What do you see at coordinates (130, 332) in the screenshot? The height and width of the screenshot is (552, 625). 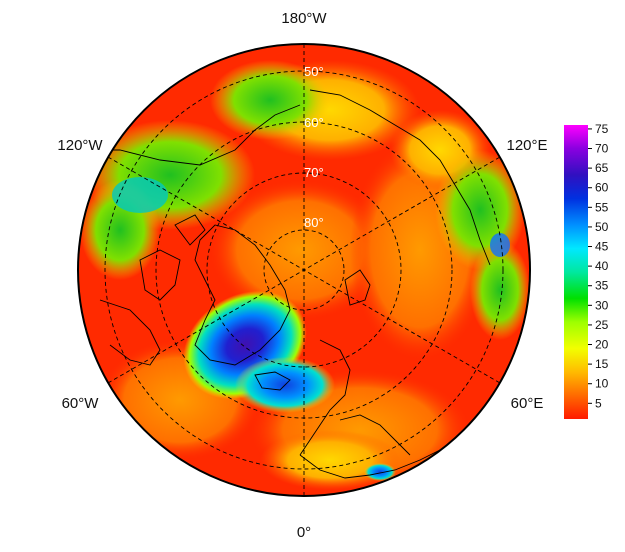 I see `hudson-bay-coast` at bounding box center [130, 332].